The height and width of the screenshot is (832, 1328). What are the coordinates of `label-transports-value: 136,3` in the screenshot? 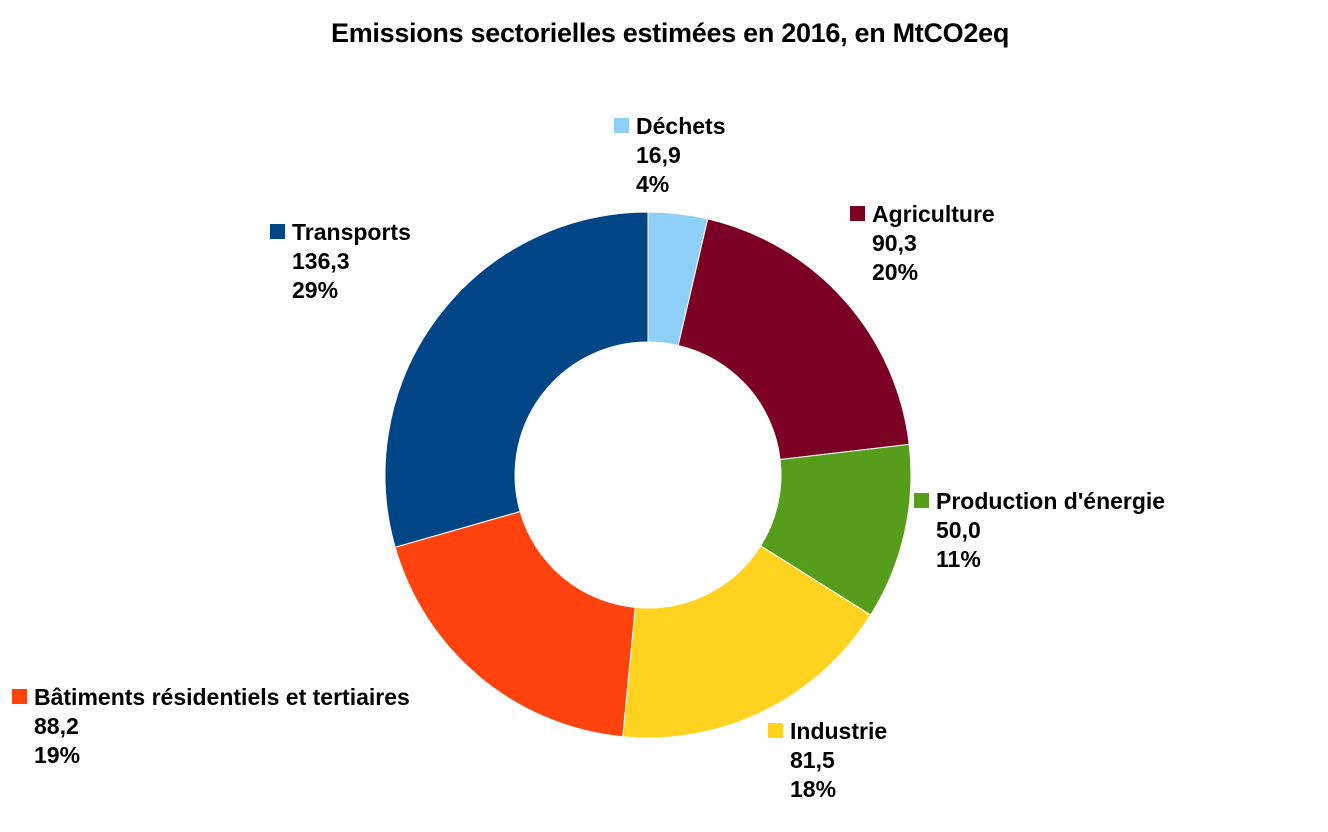 It's located at (321, 261).